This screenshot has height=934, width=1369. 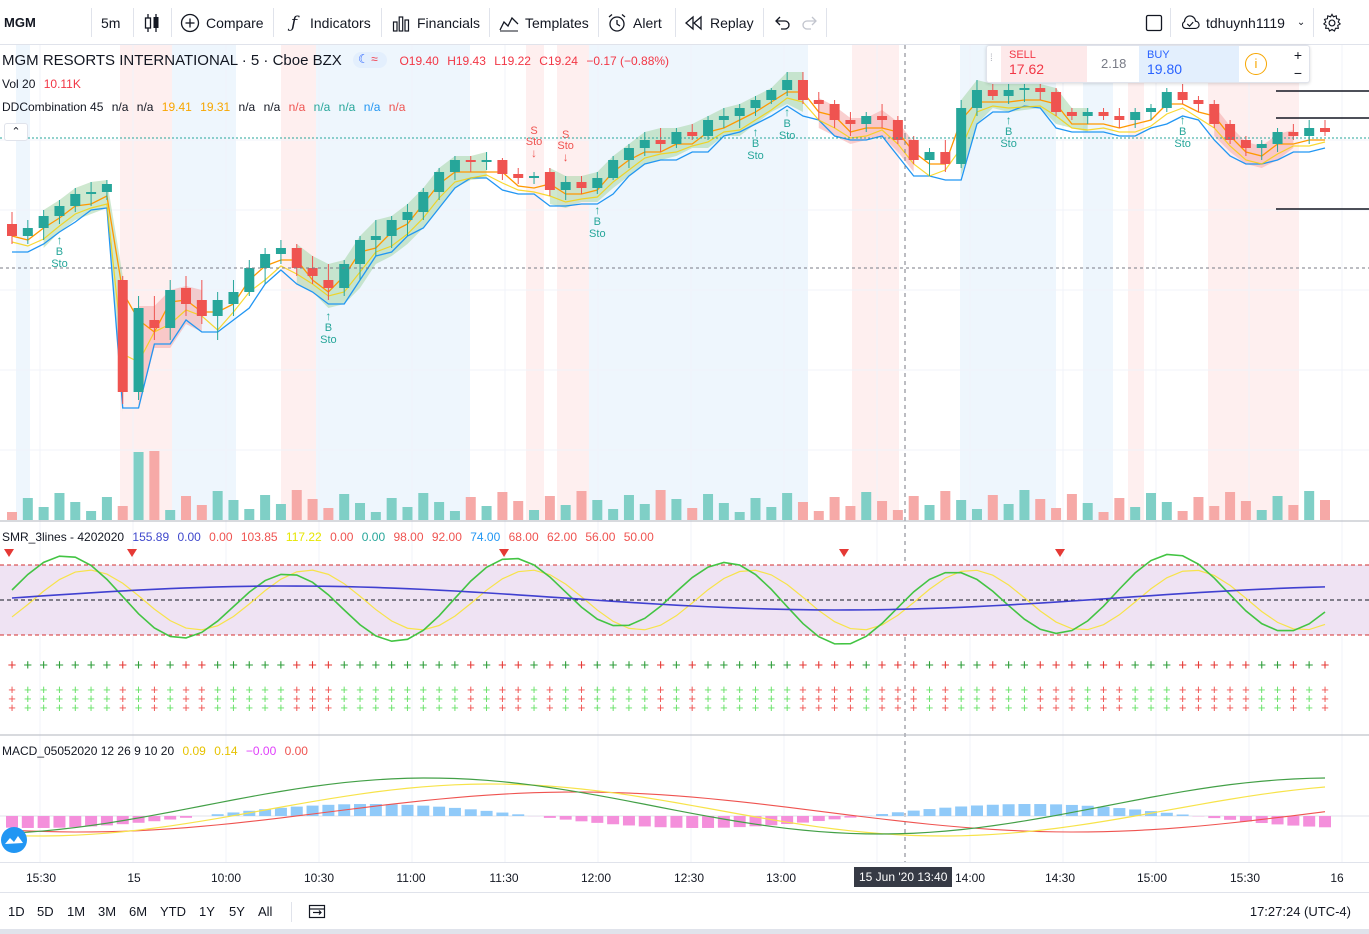 I want to click on clock-timezone: 17:27:24 (UTC-4), so click(x=1300, y=911).